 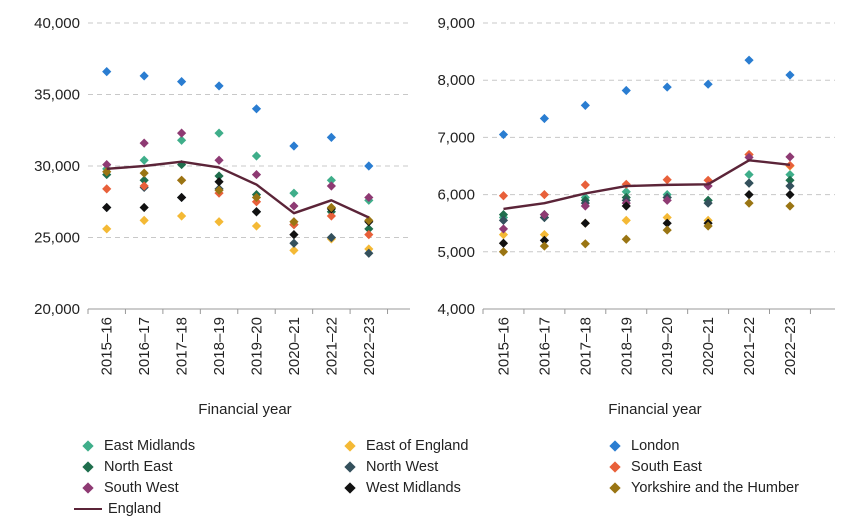 I want to click on legend-label: England, so click(x=135, y=509).